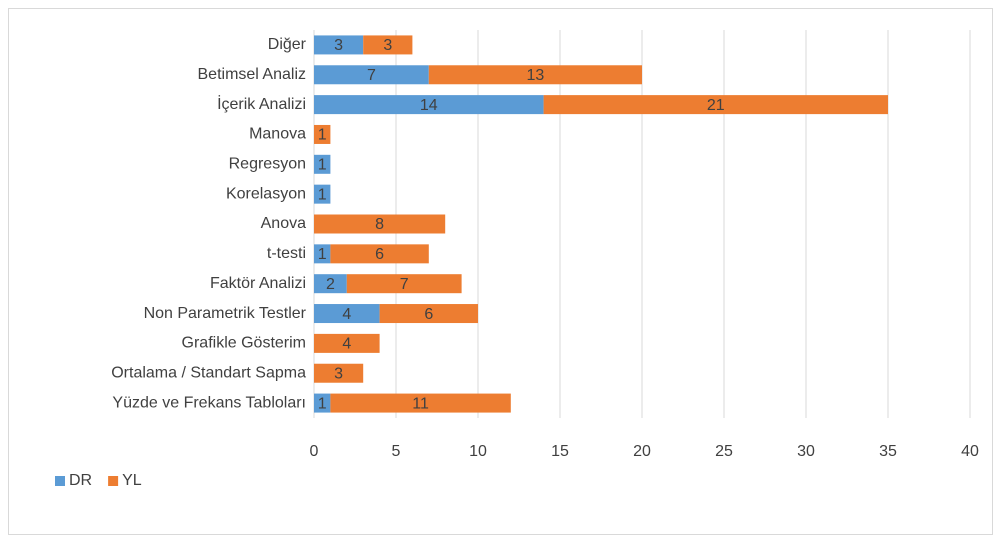  What do you see at coordinates (314, 451) in the screenshot?
I see `x-tick-label: 0` at bounding box center [314, 451].